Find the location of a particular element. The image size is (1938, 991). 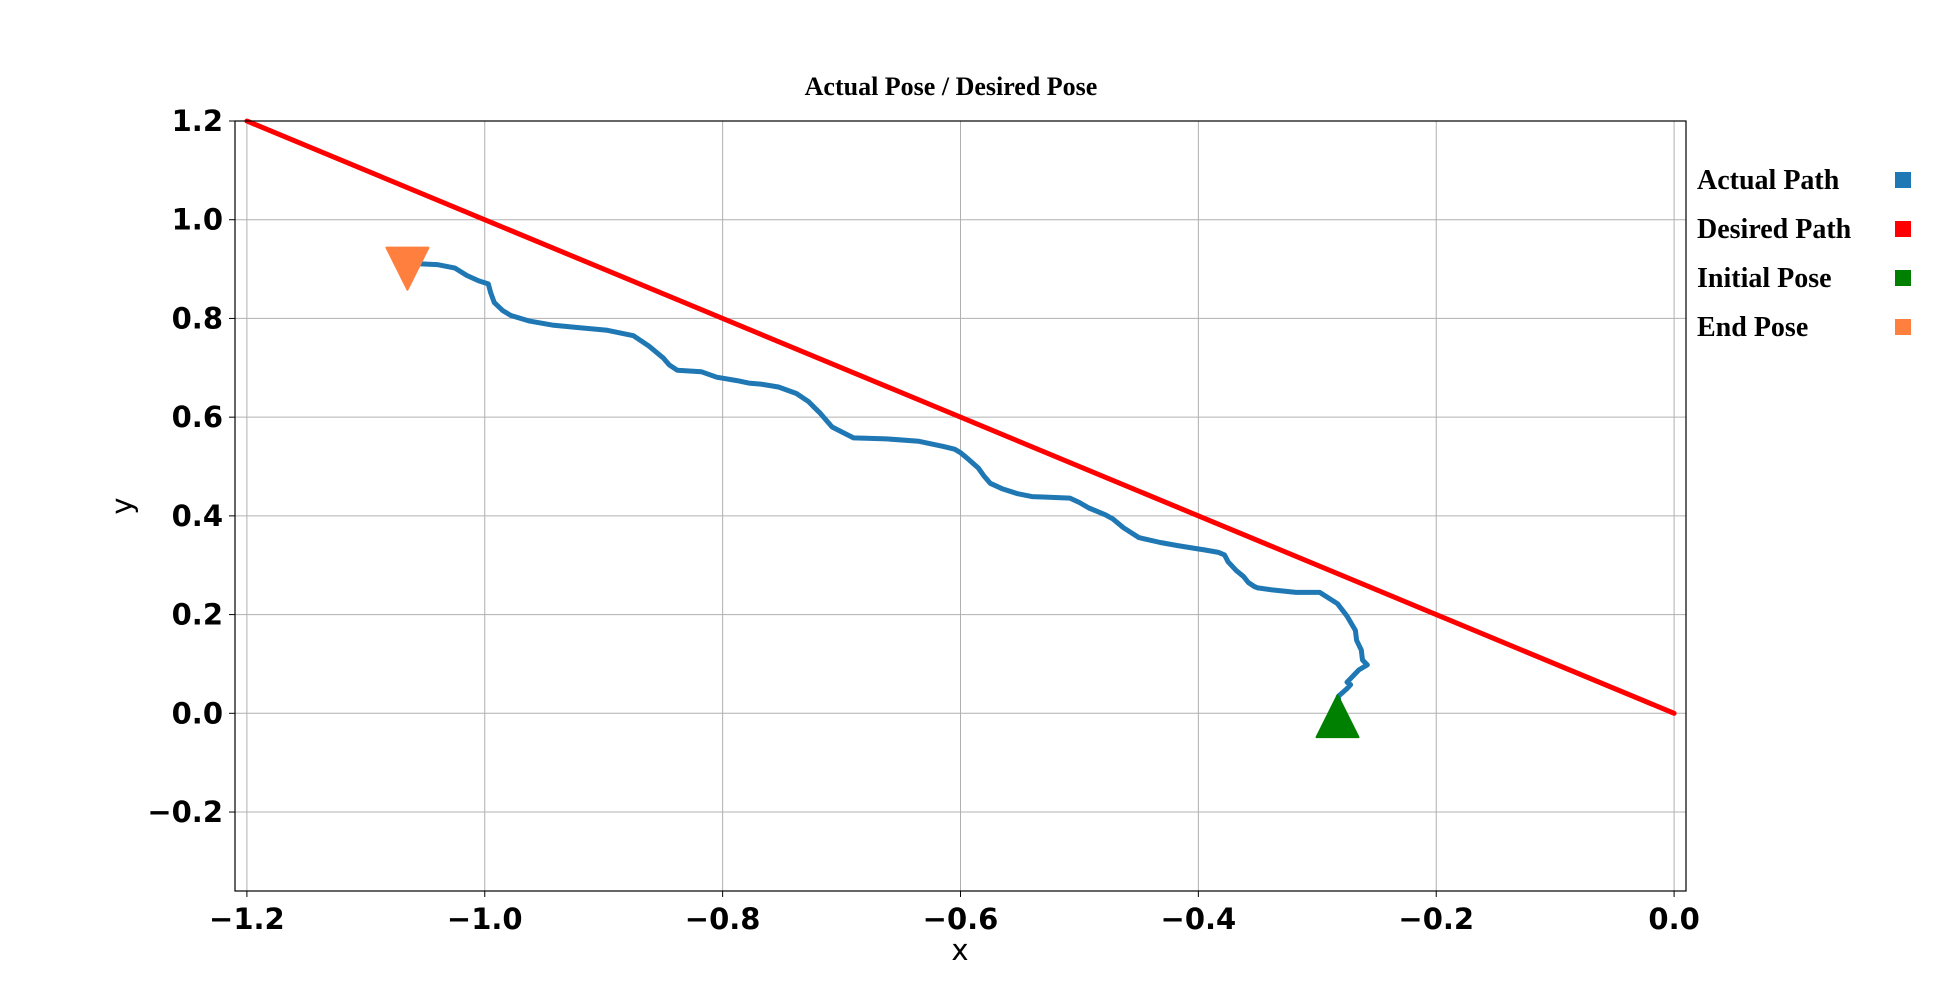

legend-label-end-pose: End Pose is located at coordinates (1752, 327).